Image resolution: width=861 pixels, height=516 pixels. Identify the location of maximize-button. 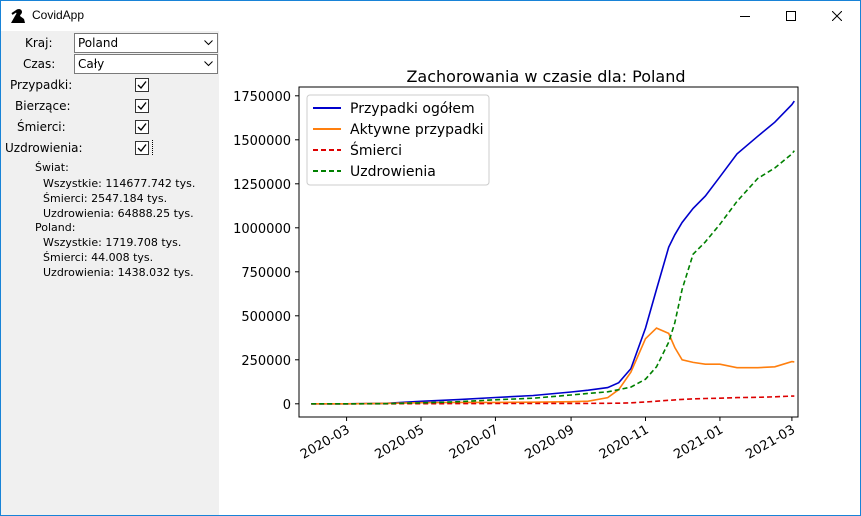
(791, 16).